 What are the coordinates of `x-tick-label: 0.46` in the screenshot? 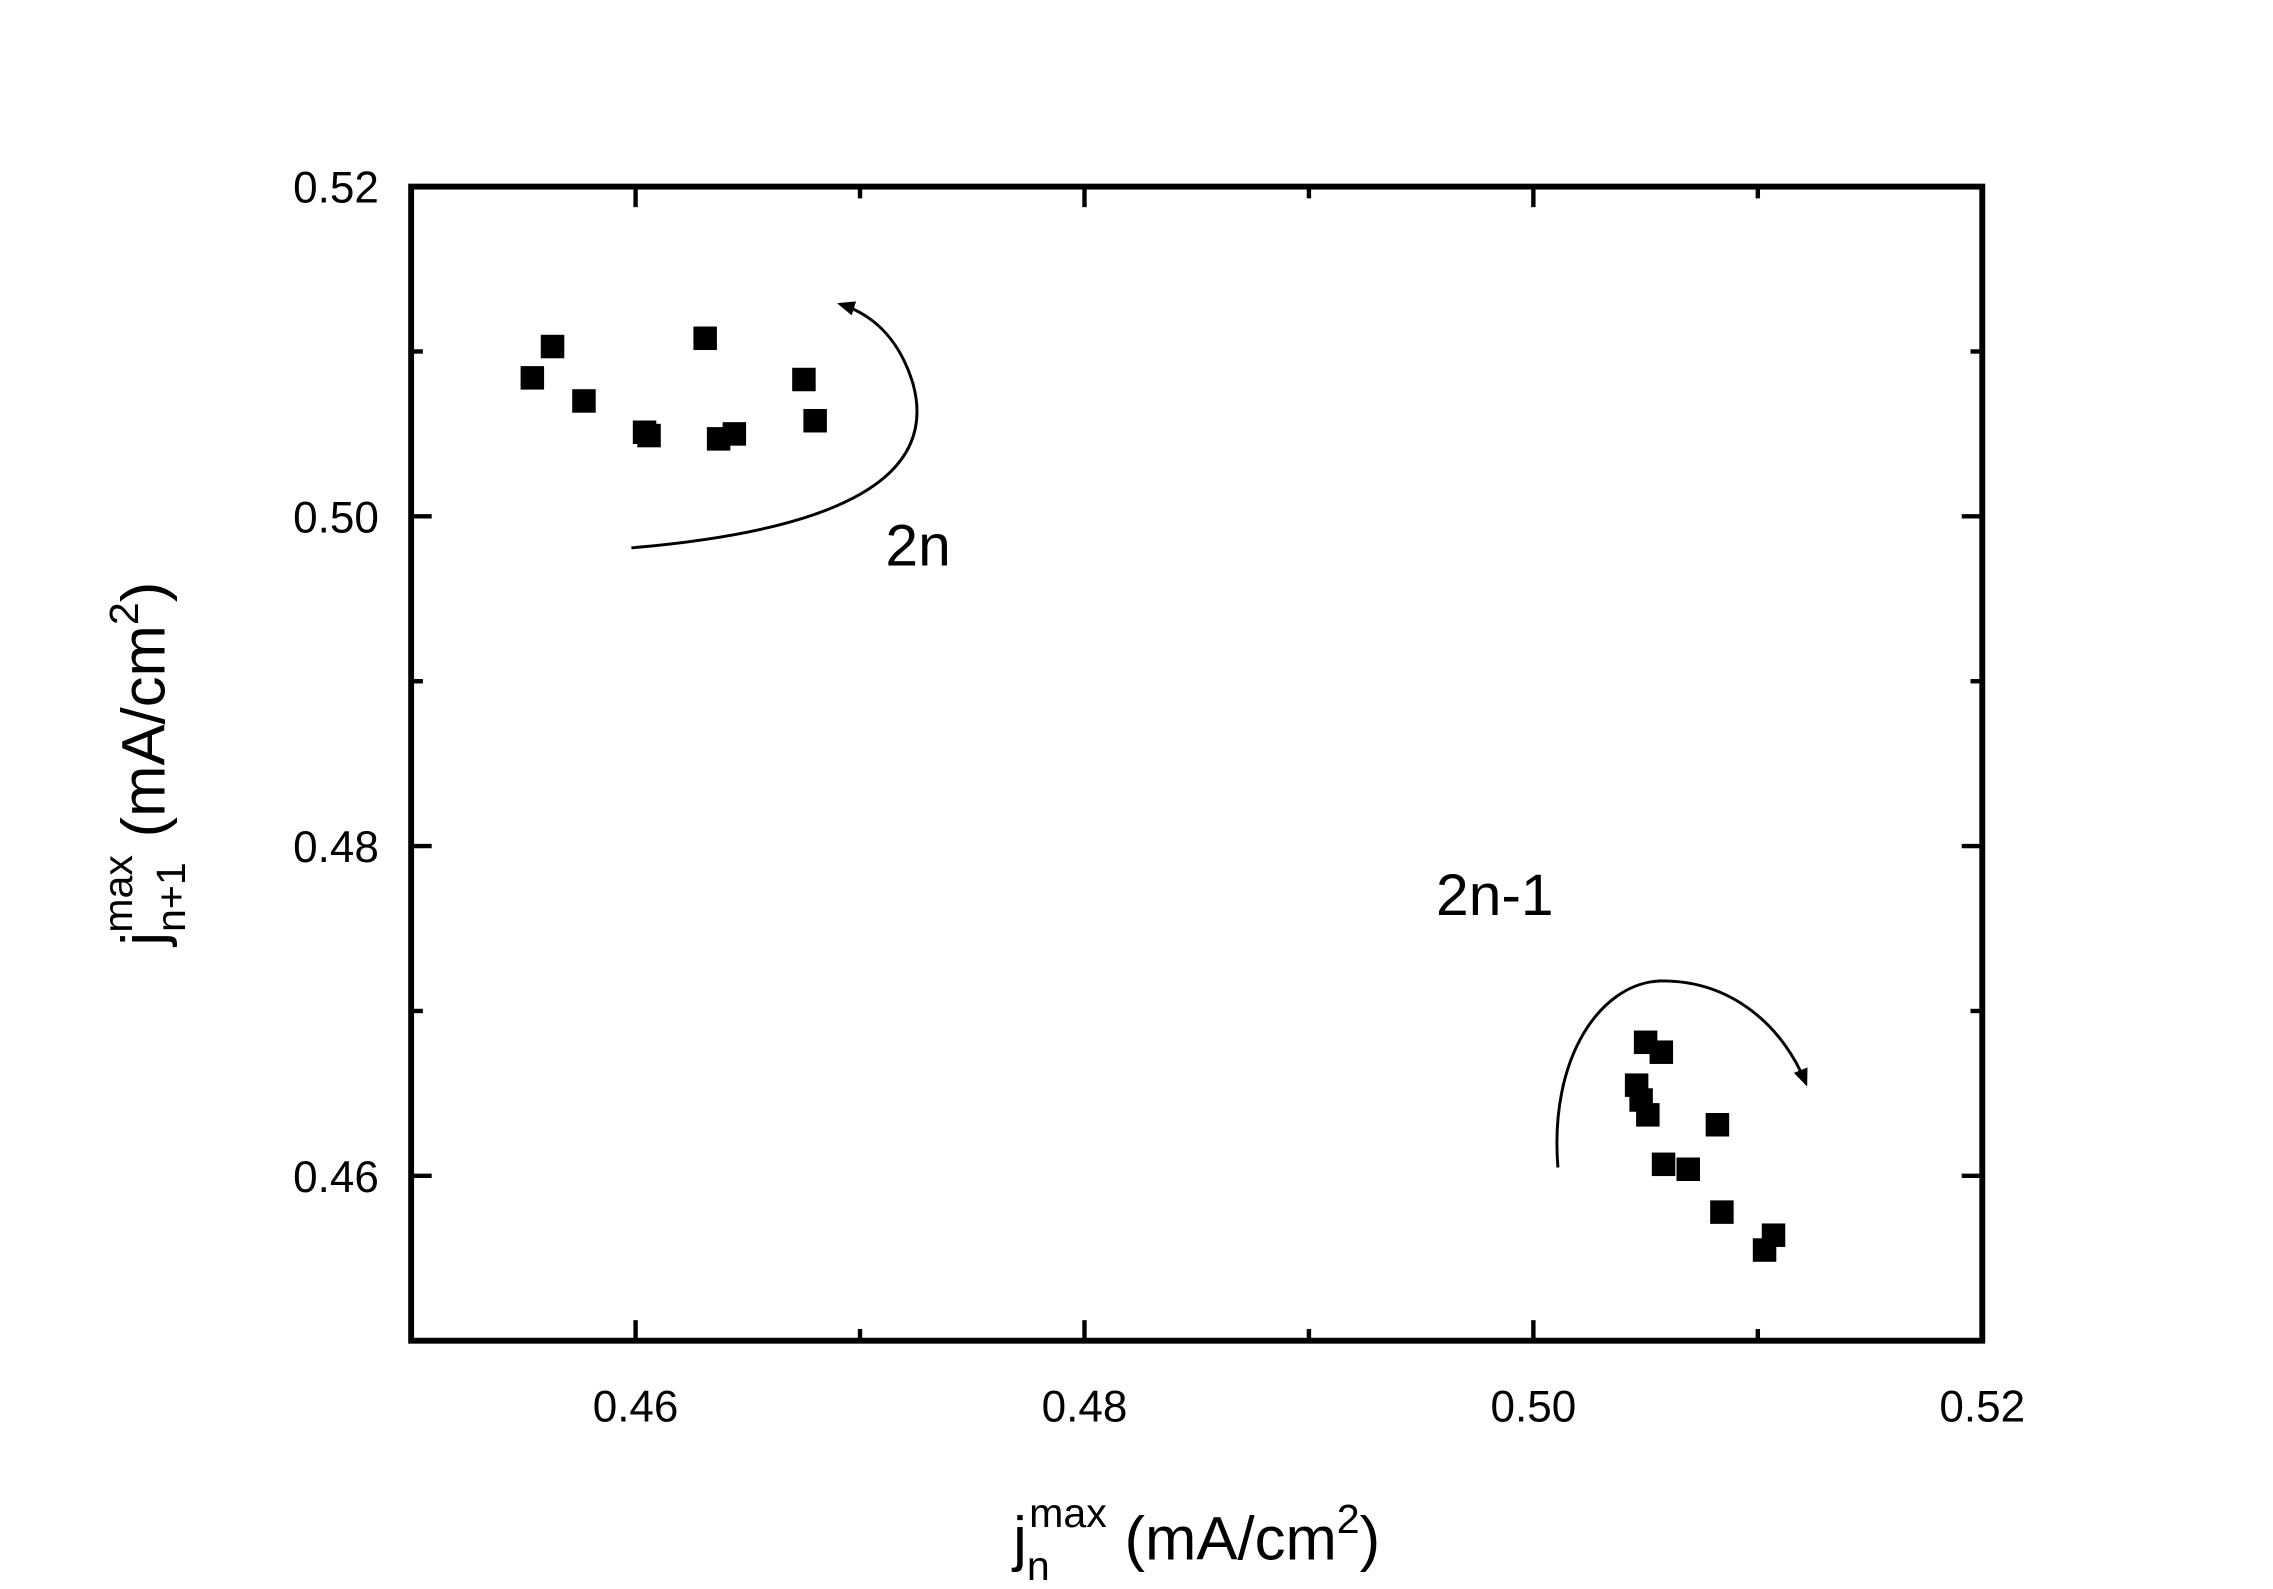 It's located at (636, 1406).